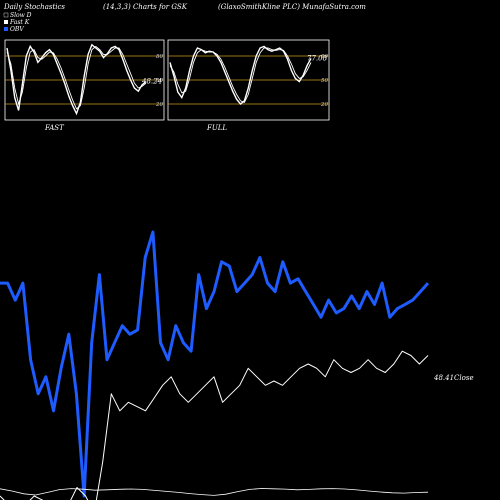 The image size is (500, 500). I want to click on legend-label-slow-d: Slow D, so click(21, 15).